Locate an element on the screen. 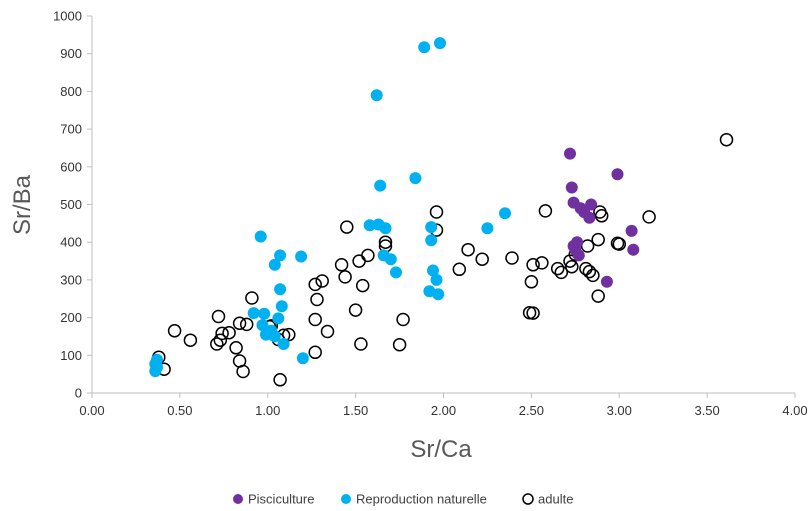  x-tick-label: 3.00 is located at coordinates (619, 410).